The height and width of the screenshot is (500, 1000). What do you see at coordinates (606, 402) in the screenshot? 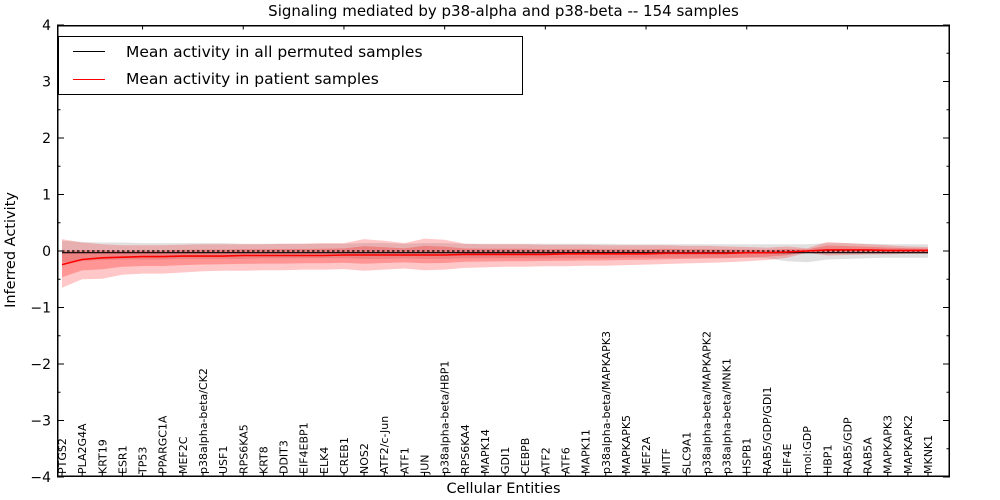
I see `category-label: p38alpha-beta/MAPKAPK3` at bounding box center [606, 402].